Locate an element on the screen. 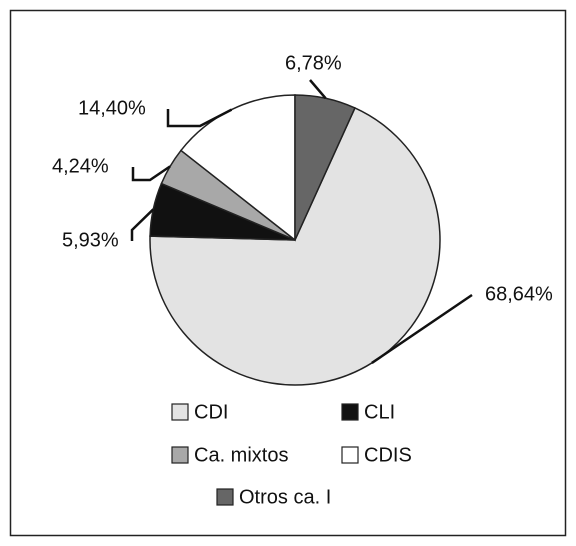  legend-label: CLI is located at coordinates (379, 412).